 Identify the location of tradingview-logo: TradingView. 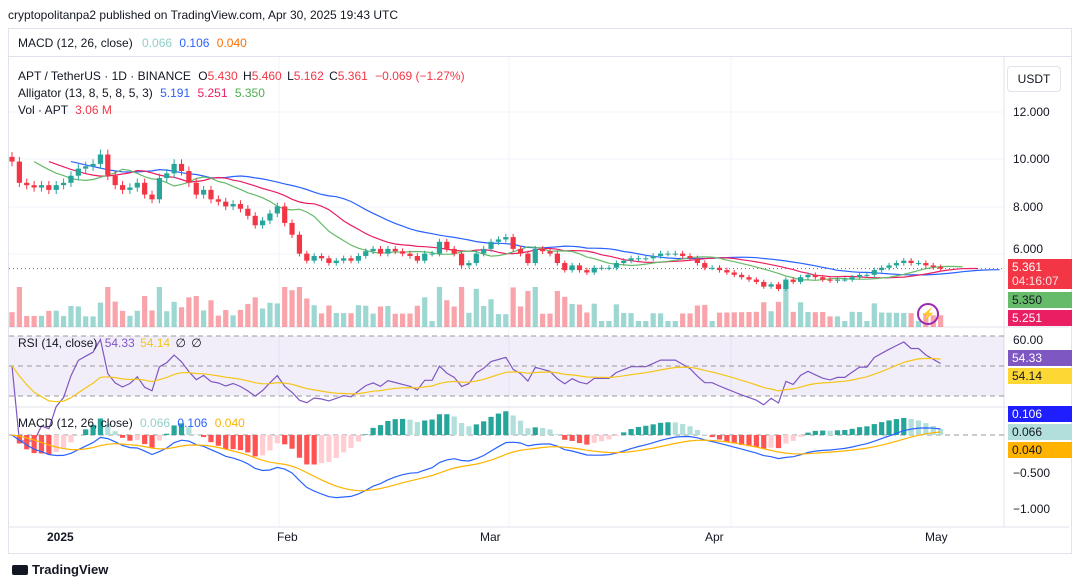
(60, 569).